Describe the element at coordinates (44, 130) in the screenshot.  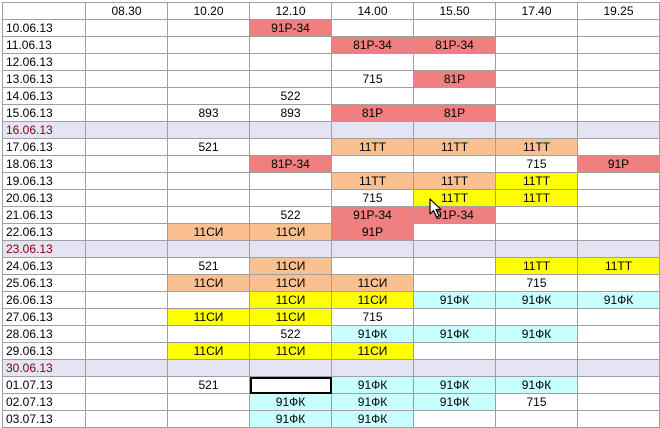
I see `date-cell: 16.06.13` at that location.